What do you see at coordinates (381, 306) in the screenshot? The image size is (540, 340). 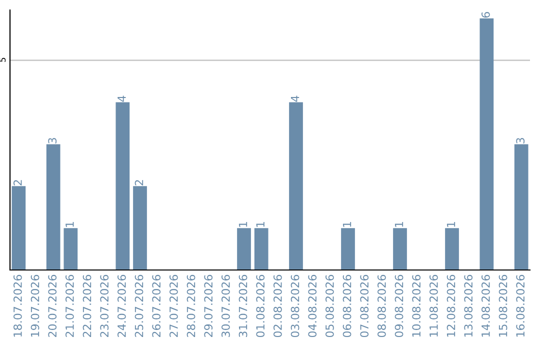 I see `x-tick-label: 08.08.2026` at bounding box center [381, 306].